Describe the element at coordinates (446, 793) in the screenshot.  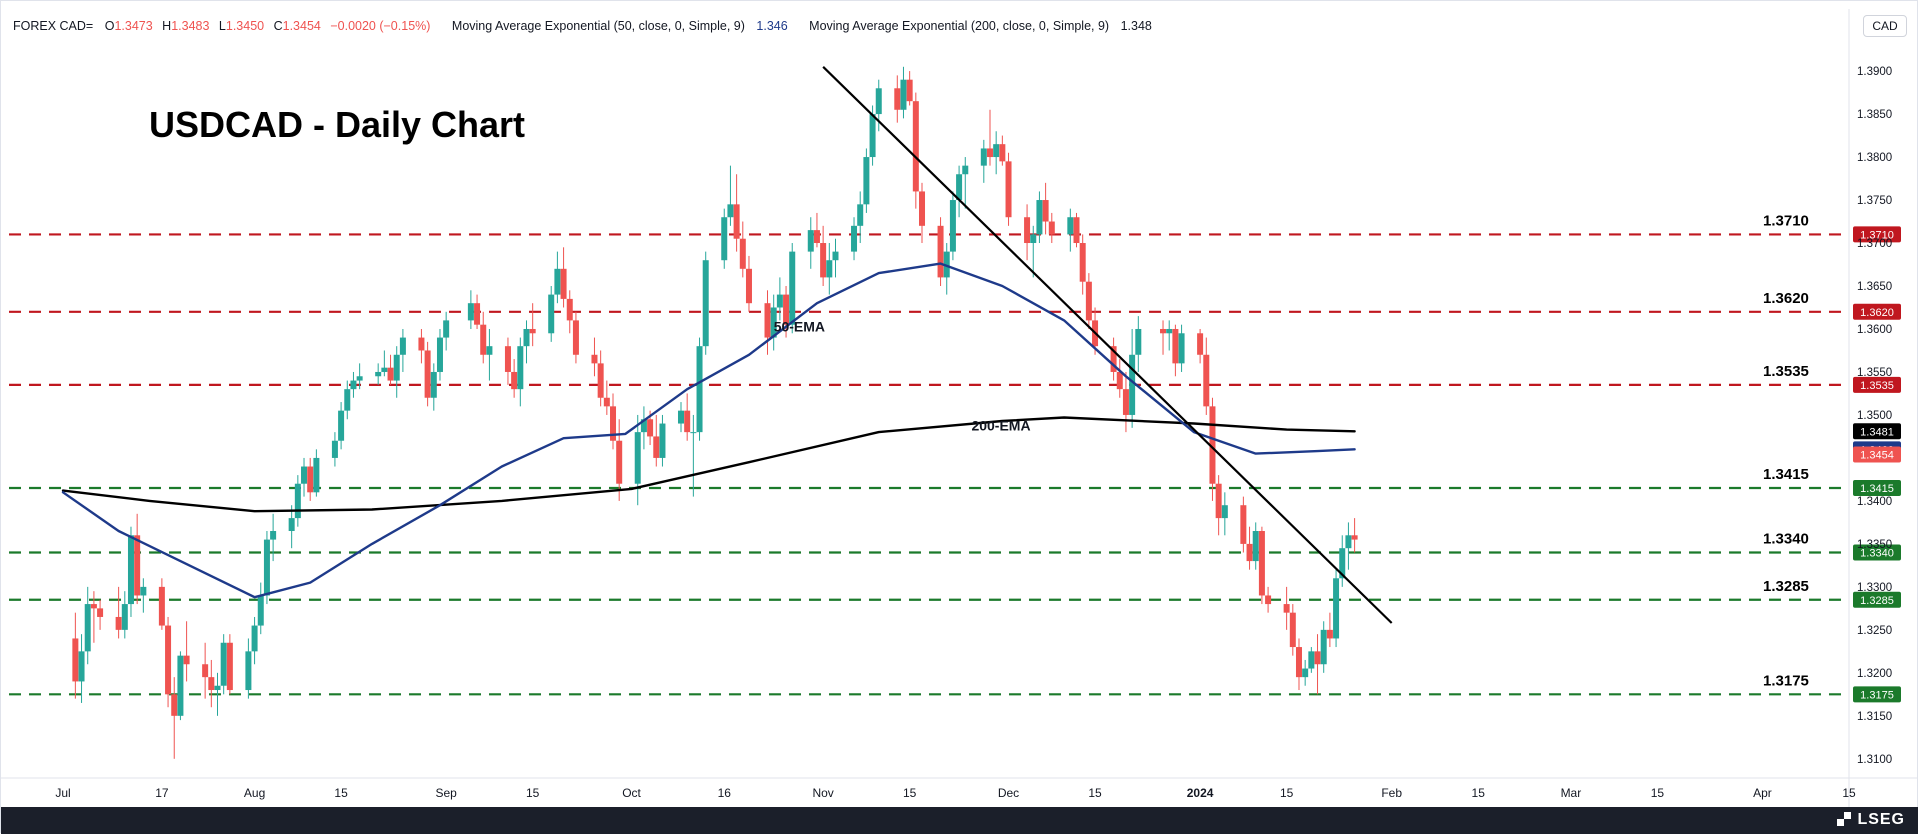
I see `x-tick-label: Sep` at that location.